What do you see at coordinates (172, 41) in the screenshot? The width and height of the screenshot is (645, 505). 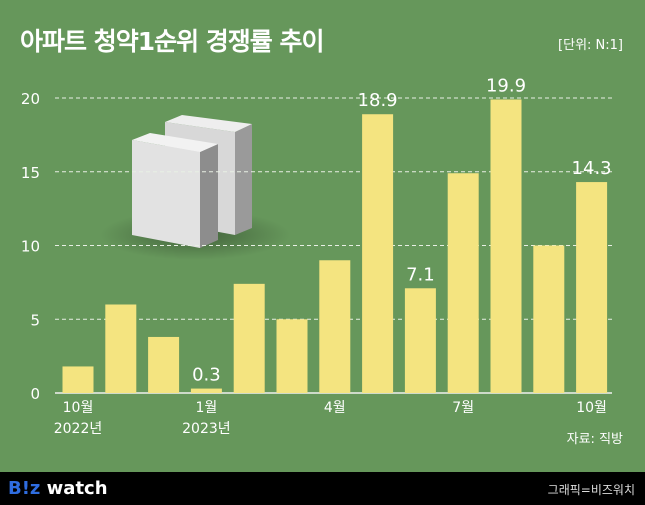 I see `chart-title: 아파트 청약1순위 경쟁률 추이` at bounding box center [172, 41].